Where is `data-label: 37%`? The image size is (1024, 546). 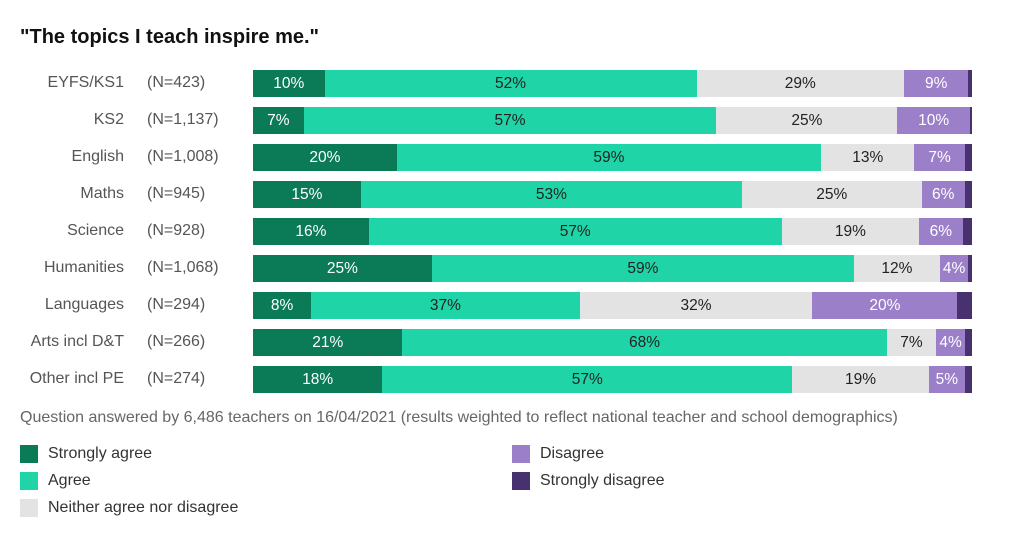 data-label: 37% is located at coordinates (445, 305).